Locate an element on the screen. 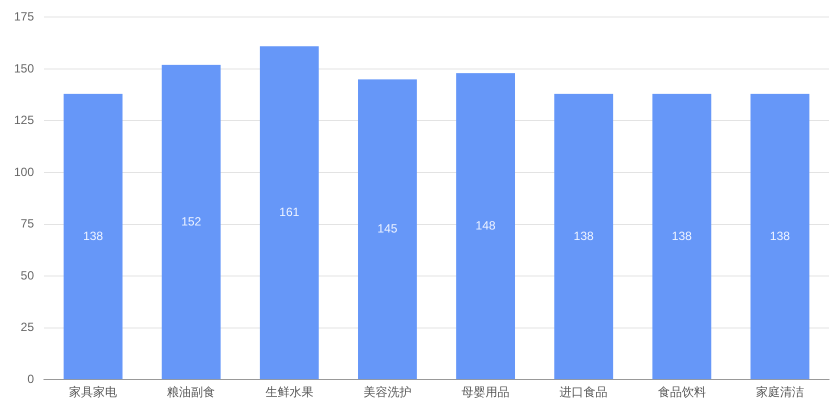  x-tick-label: 家具家电 is located at coordinates (93, 392).